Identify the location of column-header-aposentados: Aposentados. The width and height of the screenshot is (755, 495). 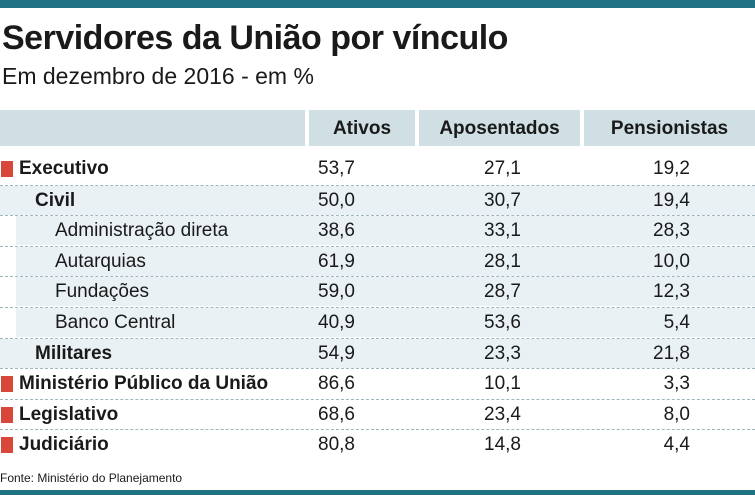
(499, 128).